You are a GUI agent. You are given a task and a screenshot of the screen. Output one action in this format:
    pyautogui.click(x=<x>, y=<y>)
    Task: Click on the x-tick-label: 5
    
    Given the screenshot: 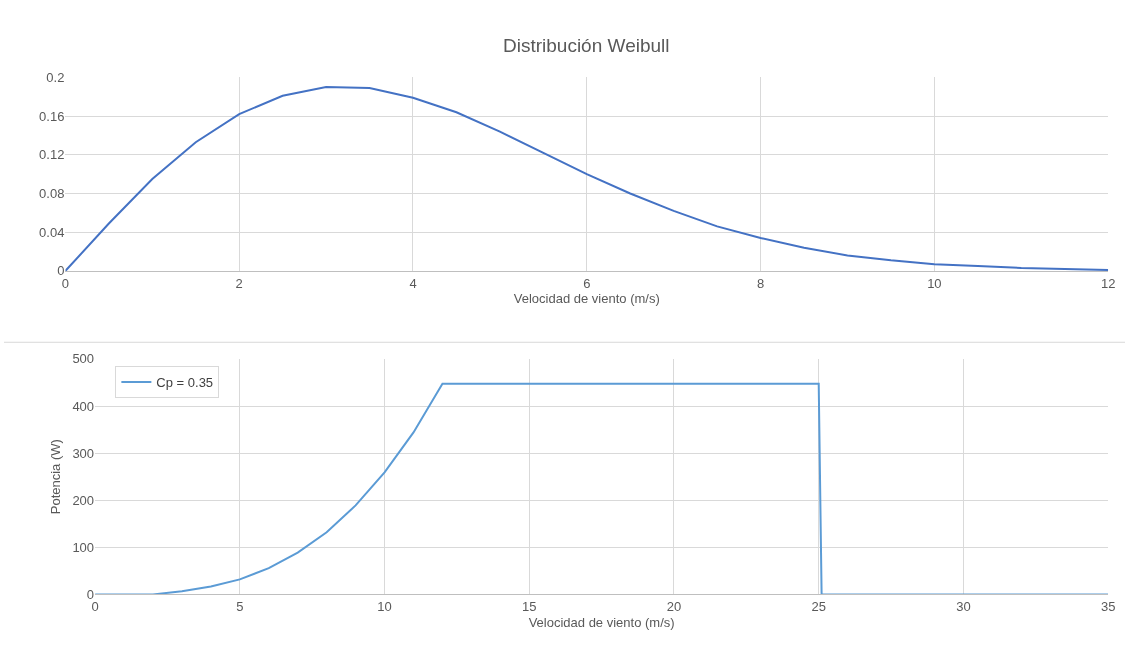 What is the action you would take?
    pyautogui.click(x=240, y=607)
    